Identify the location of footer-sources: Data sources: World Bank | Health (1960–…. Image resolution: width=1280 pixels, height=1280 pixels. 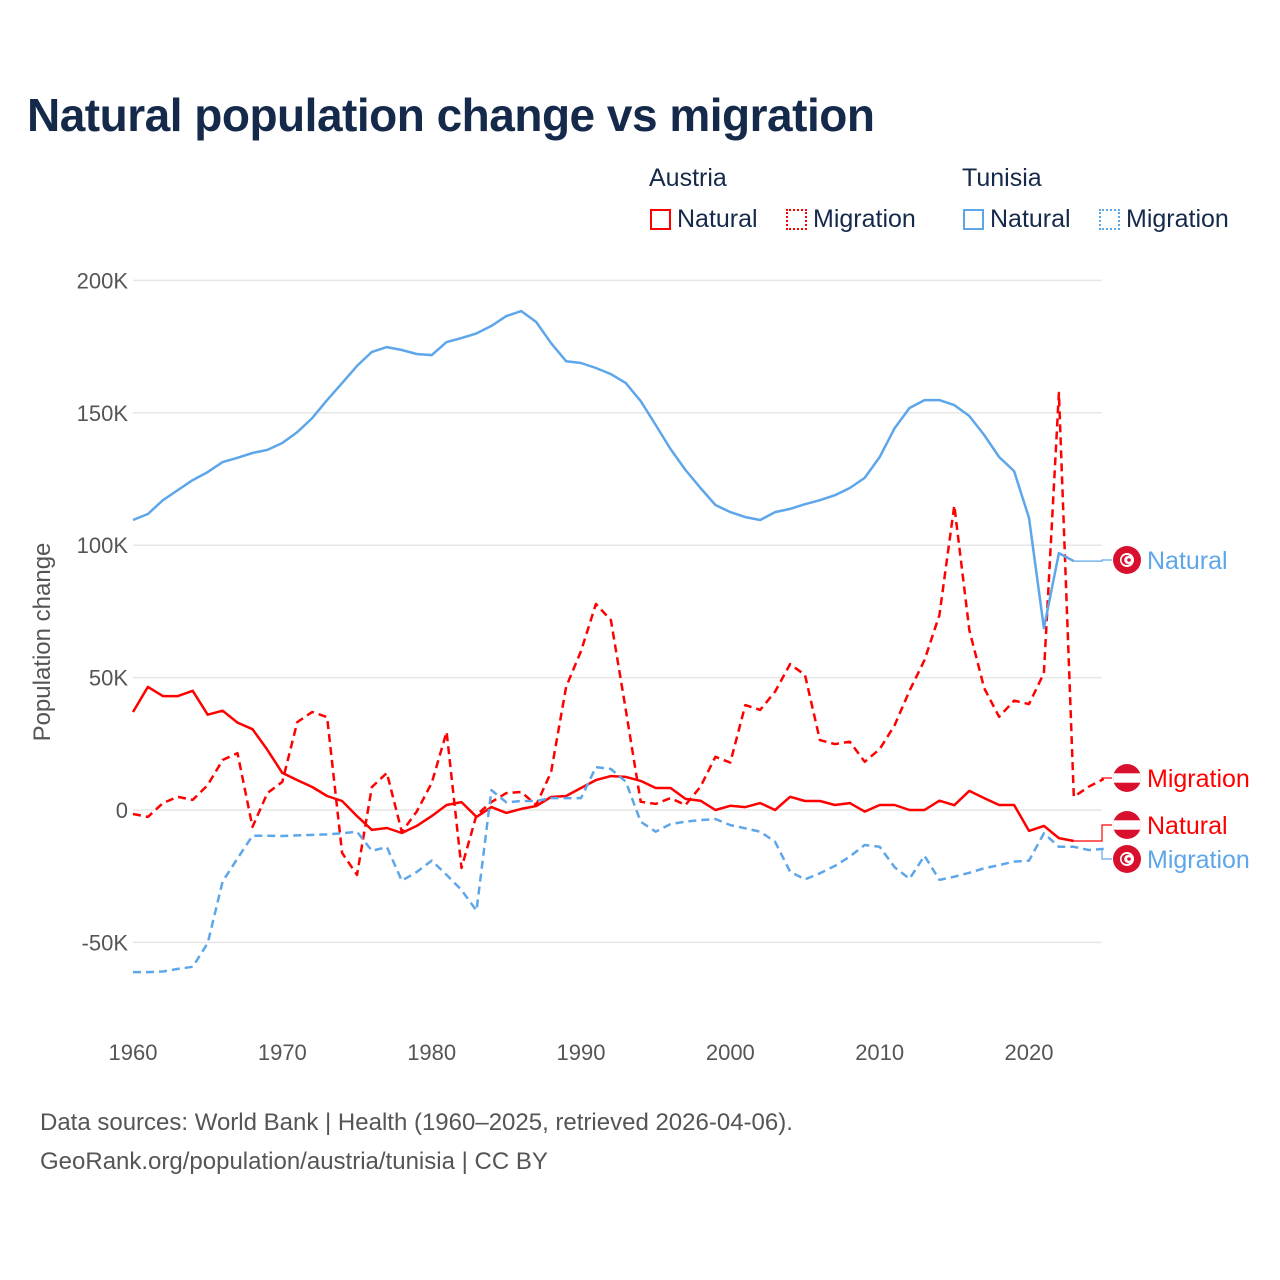
(416, 1122).